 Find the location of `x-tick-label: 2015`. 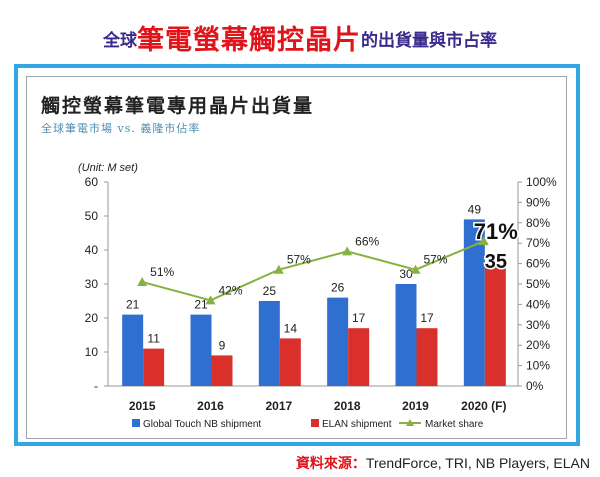

x-tick-label: 2015 is located at coordinates (142, 406).